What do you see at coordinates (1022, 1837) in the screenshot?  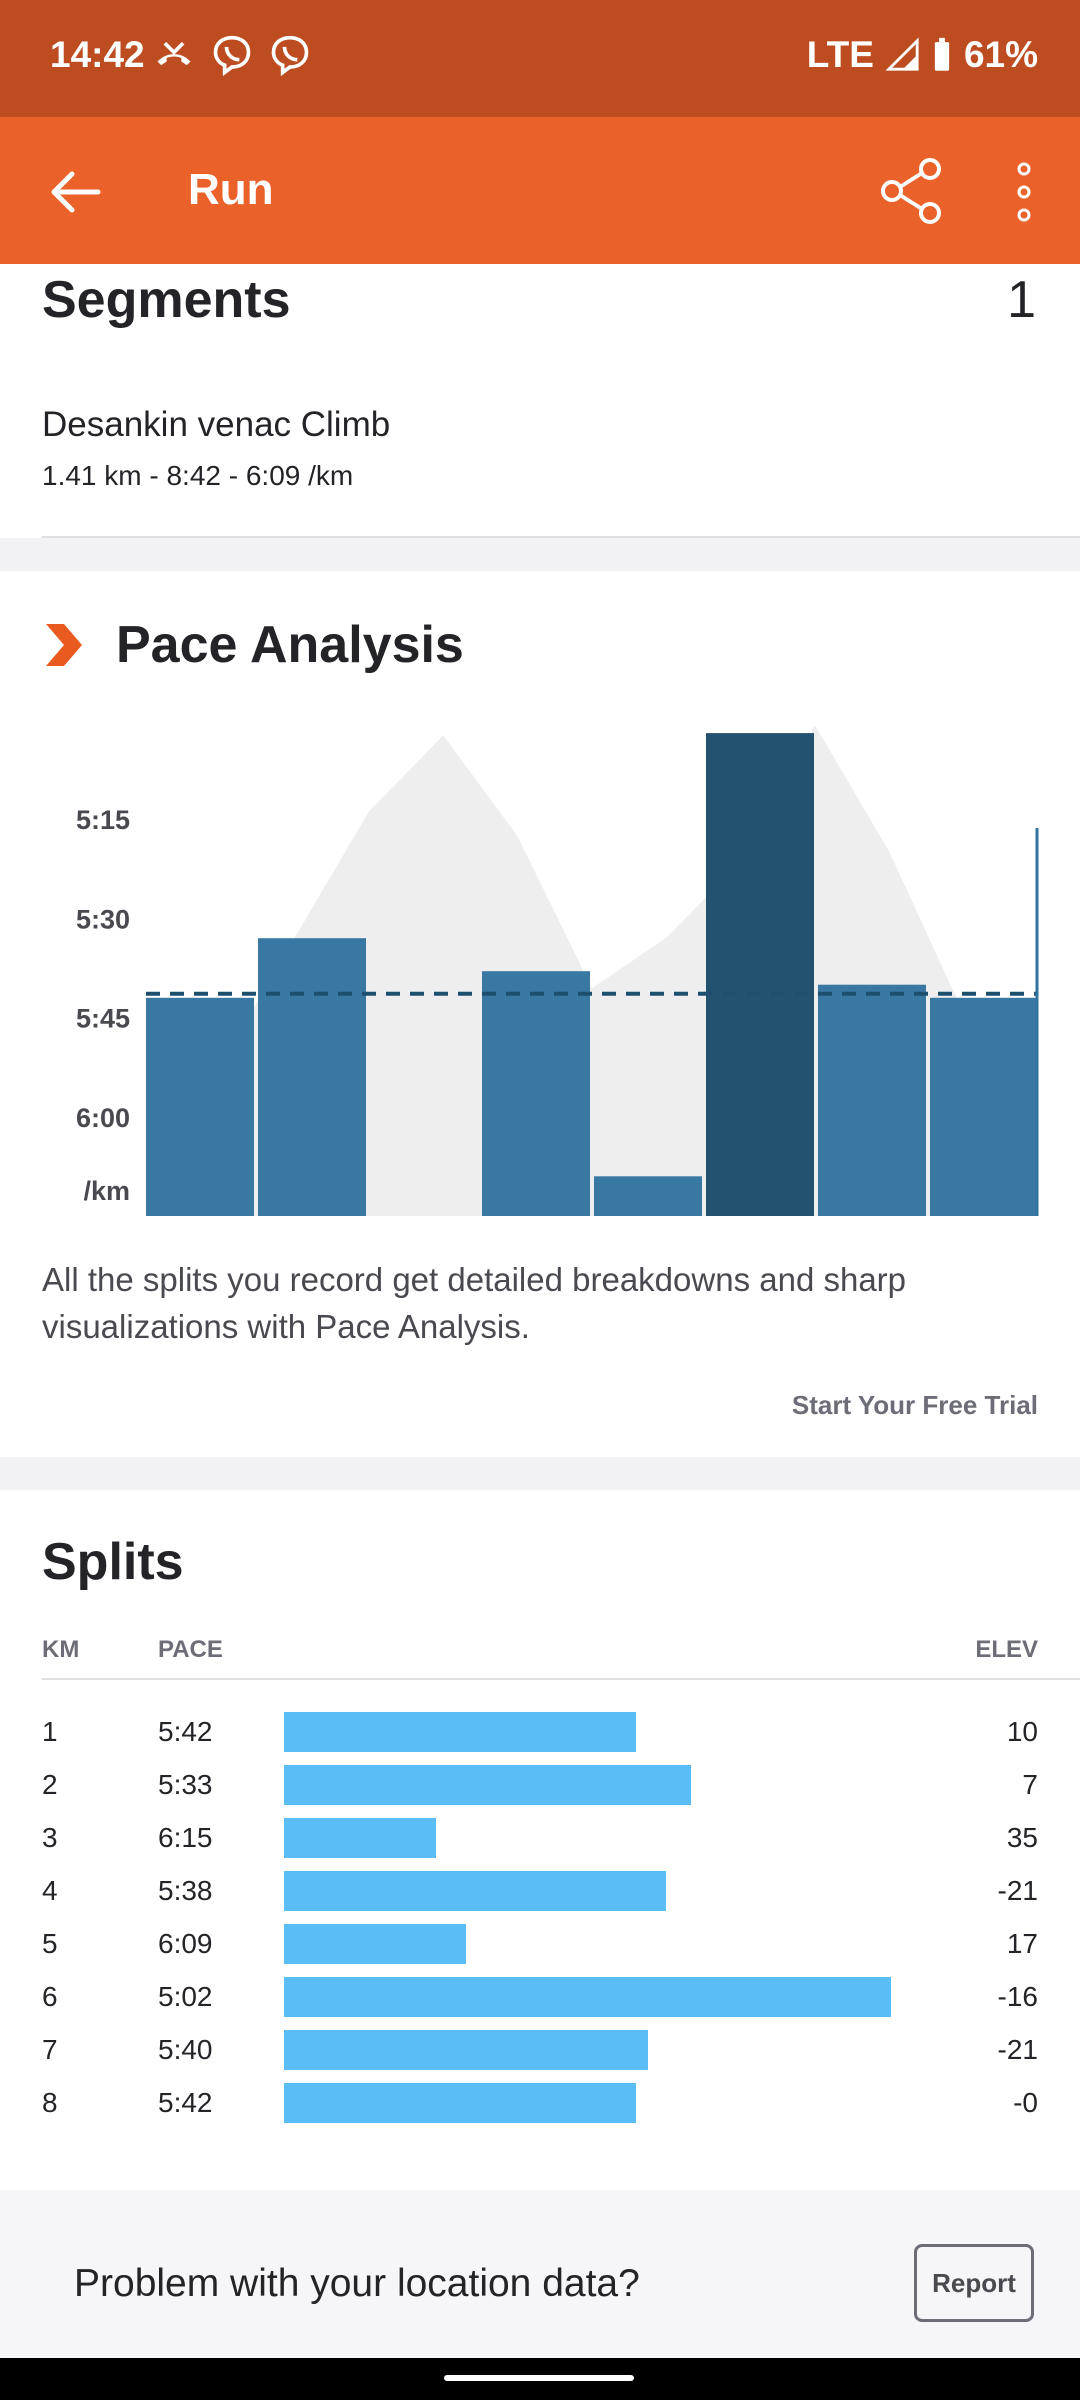 I see `split-elev: 35` at bounding box center [1022, 1837].